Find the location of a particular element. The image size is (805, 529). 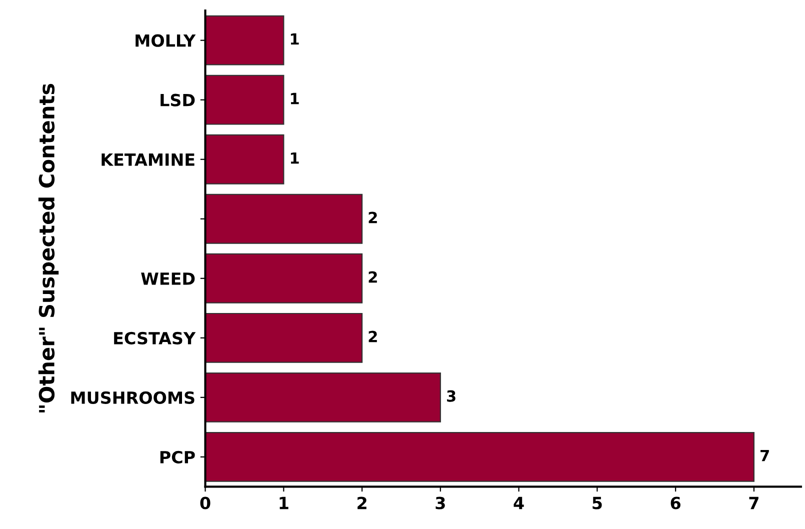

x-tick-label: 1 is located at coordinates (284, 503).